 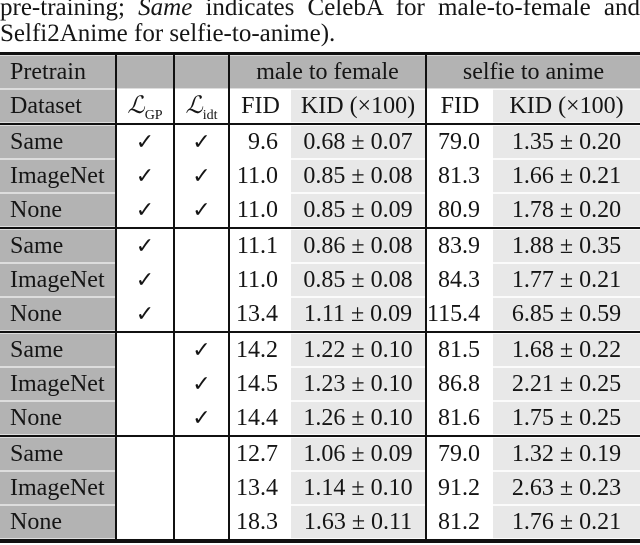 I want to click on fid-m2f-cell: 12.7, so click(x=257, y=454).